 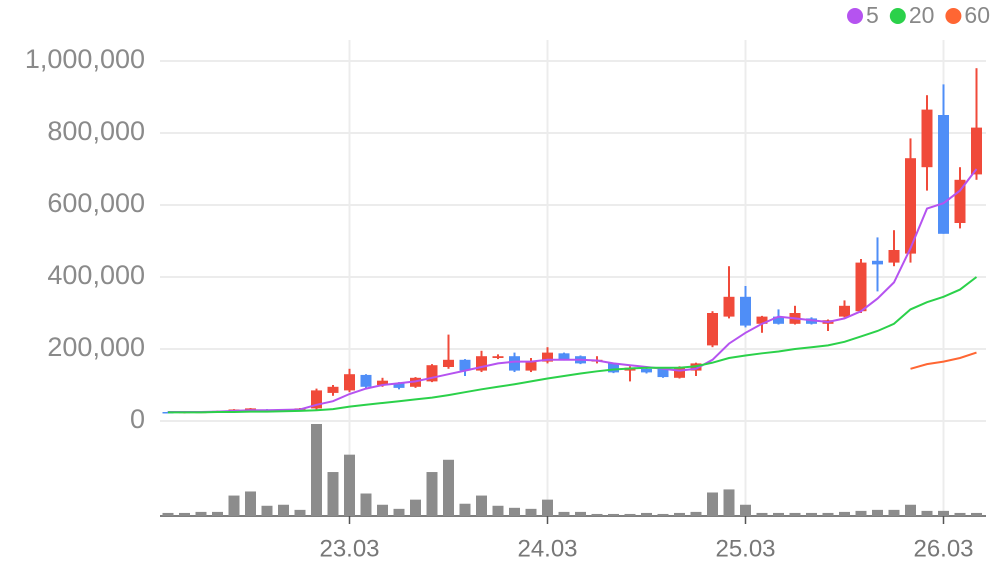 What do you see at coordinates (96, 347) in the screenshot?
I see `y-tick-label: 200,000` at bounding box center [96, 347].